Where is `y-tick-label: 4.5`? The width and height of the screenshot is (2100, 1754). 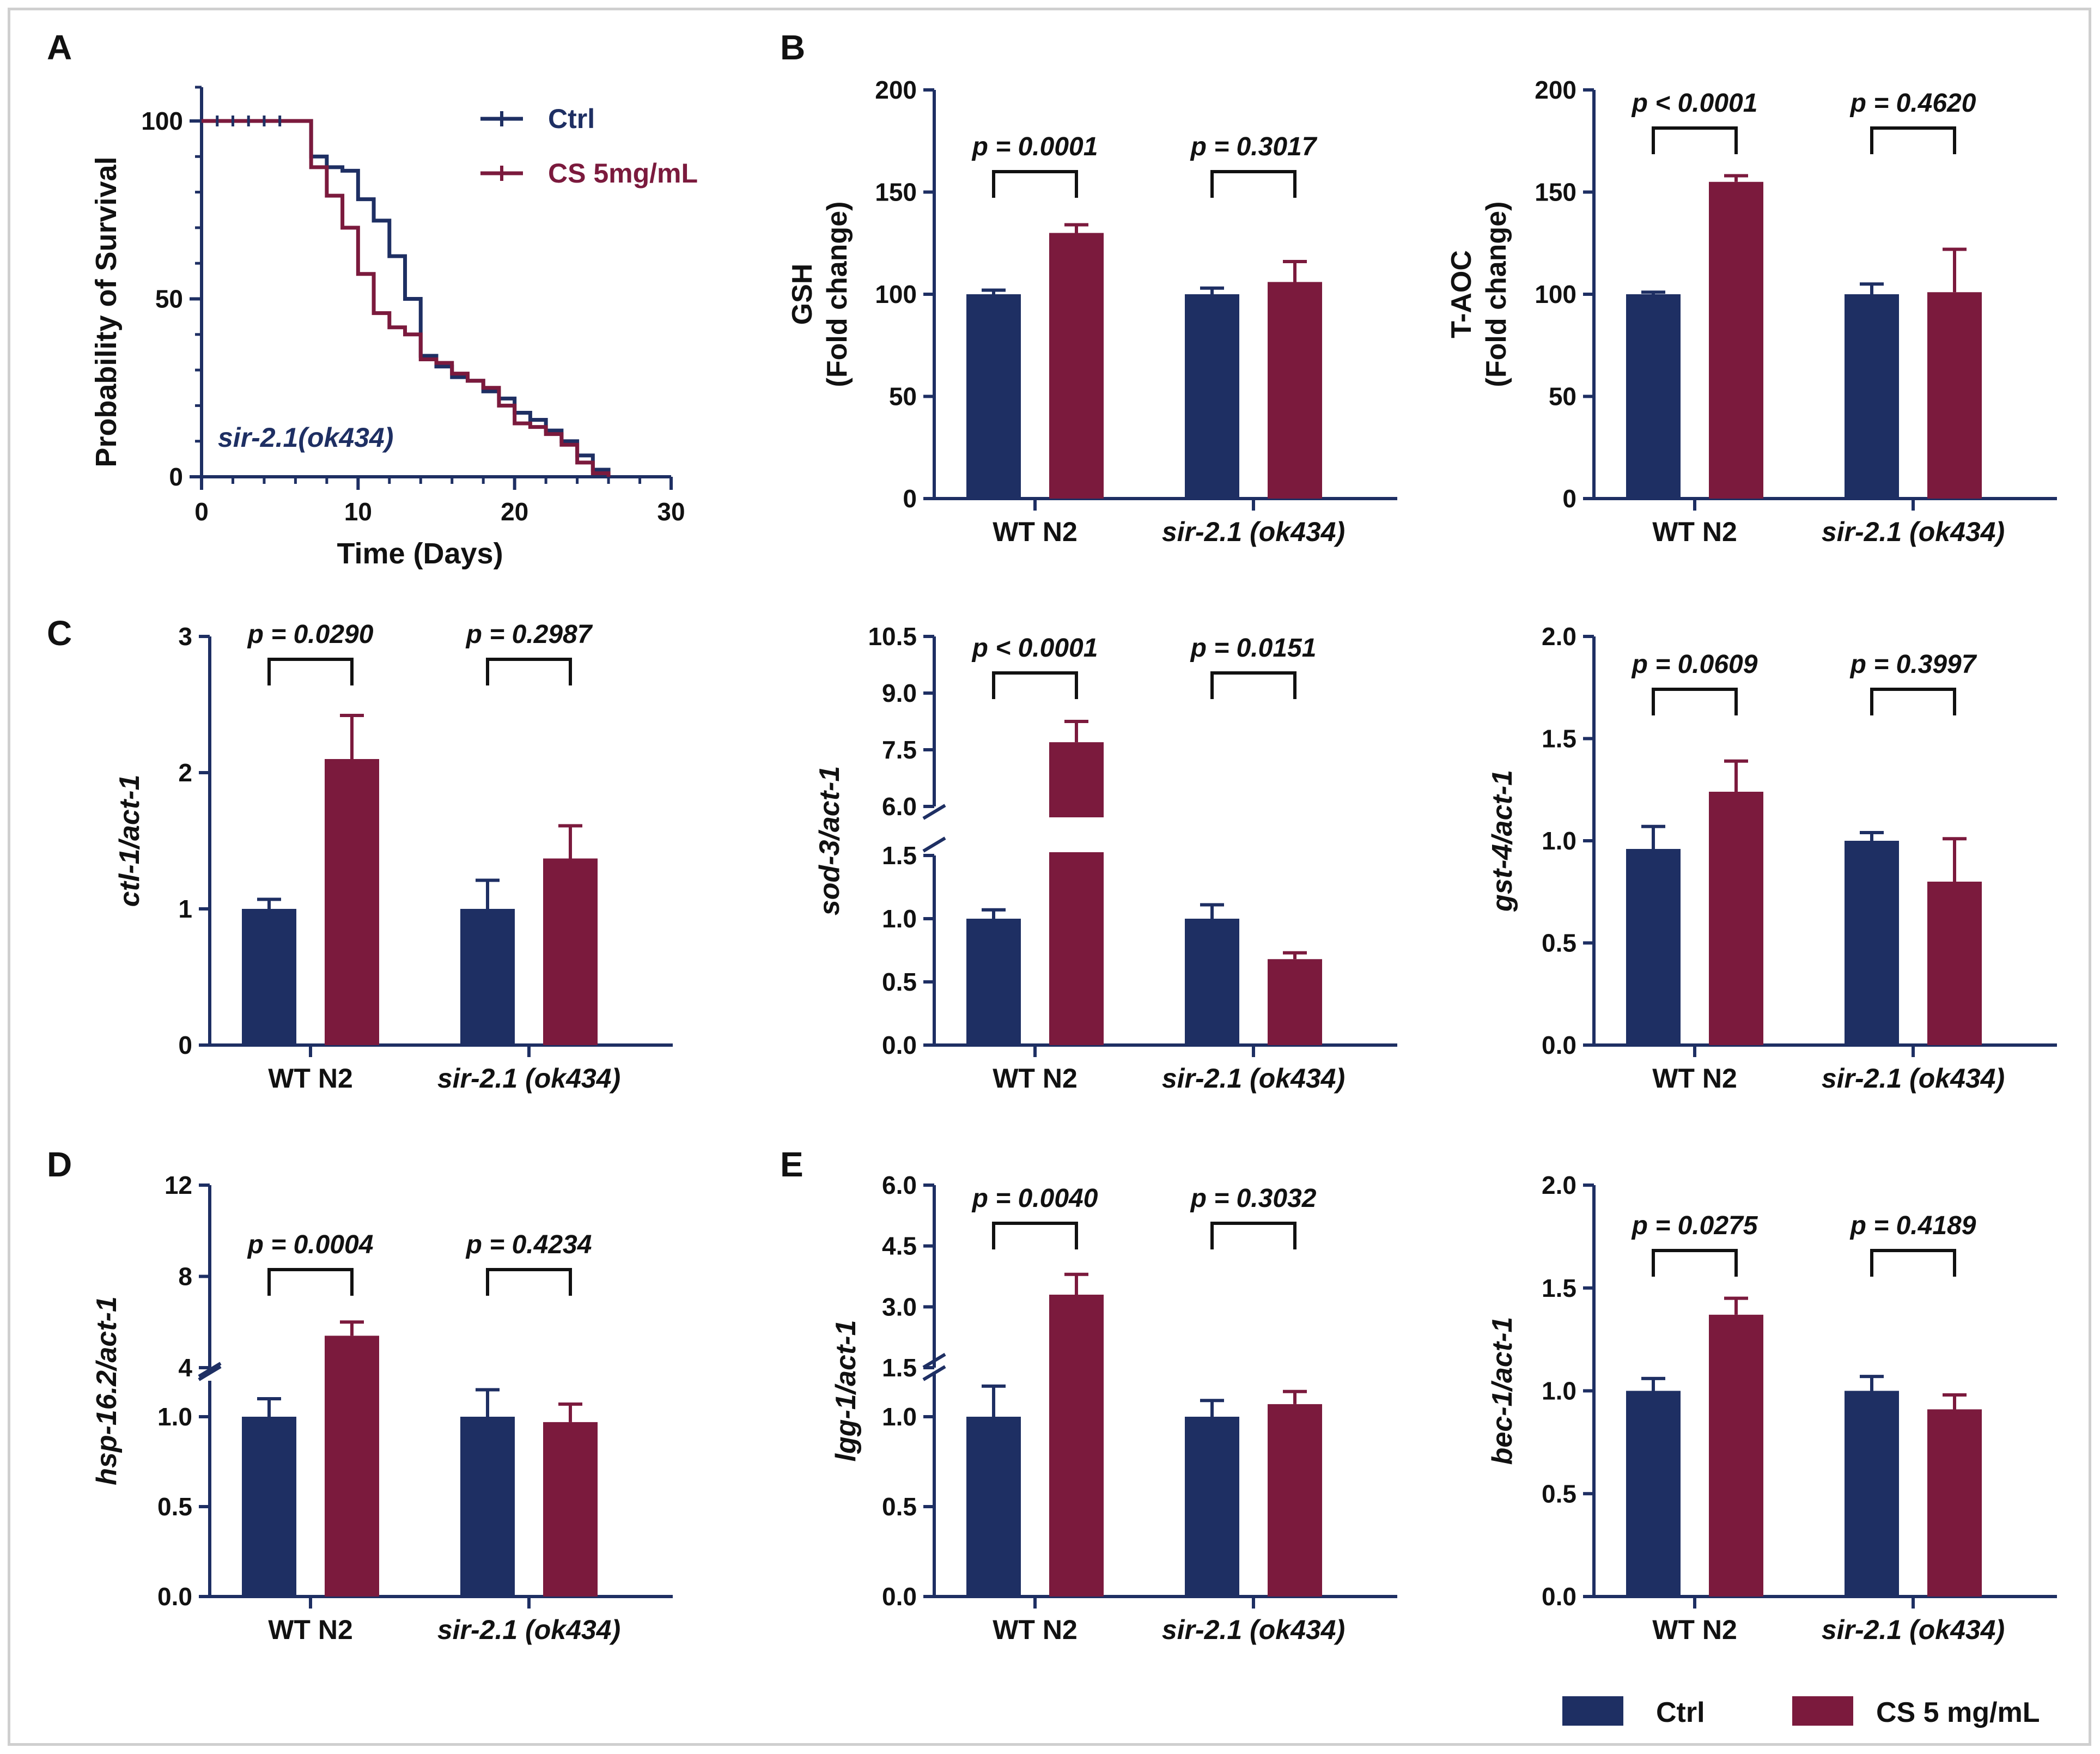 y-tick-label: 4.5 is located at coordinates (899, 1246).